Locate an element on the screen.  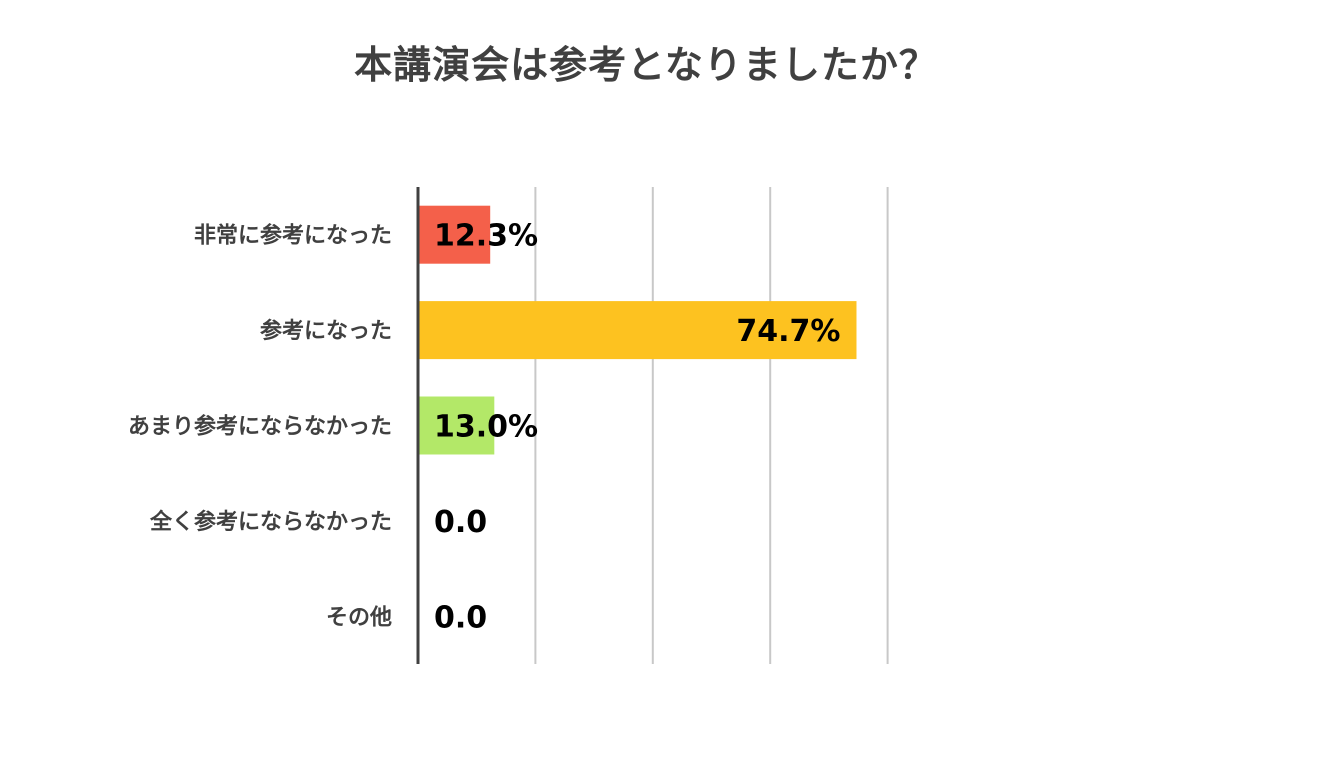
chart-title: 本講演会は参考となりましたか？ is located at coordinates (646, 65).